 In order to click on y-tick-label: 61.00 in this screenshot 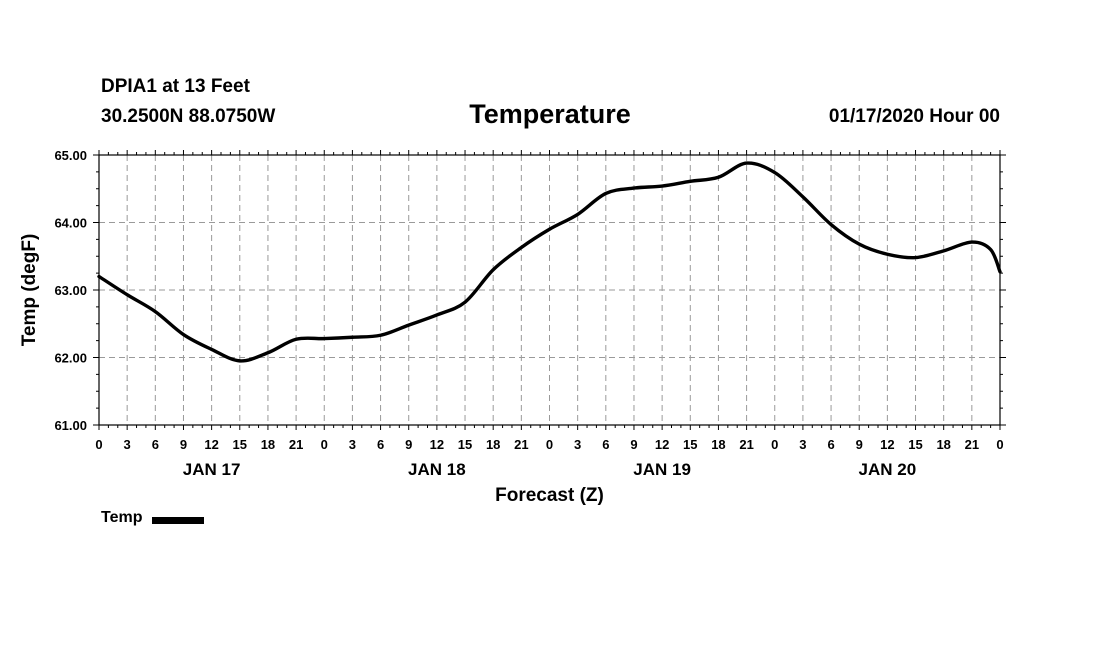, I will do `click(70, 425)`.